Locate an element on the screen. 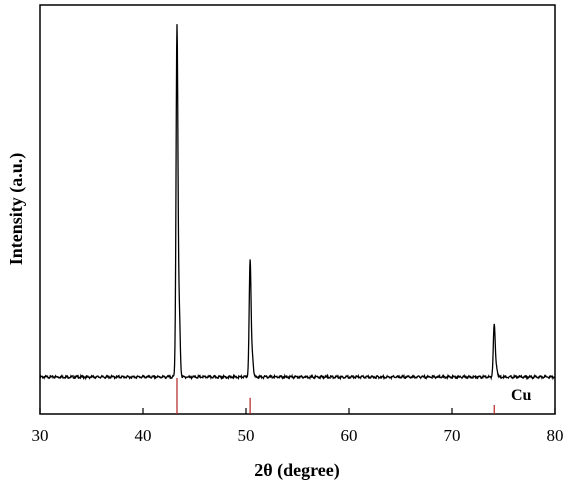 The image size is (568, 491). x-ticks is located at coordinates (297, 411).